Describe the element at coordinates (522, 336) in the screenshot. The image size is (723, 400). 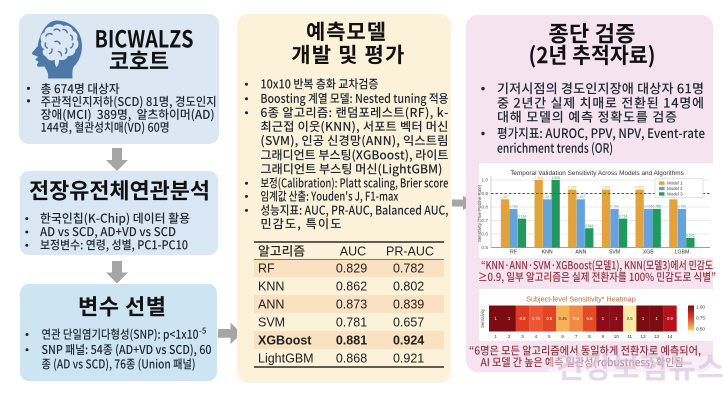
I see `svg-text: 3` at that location.